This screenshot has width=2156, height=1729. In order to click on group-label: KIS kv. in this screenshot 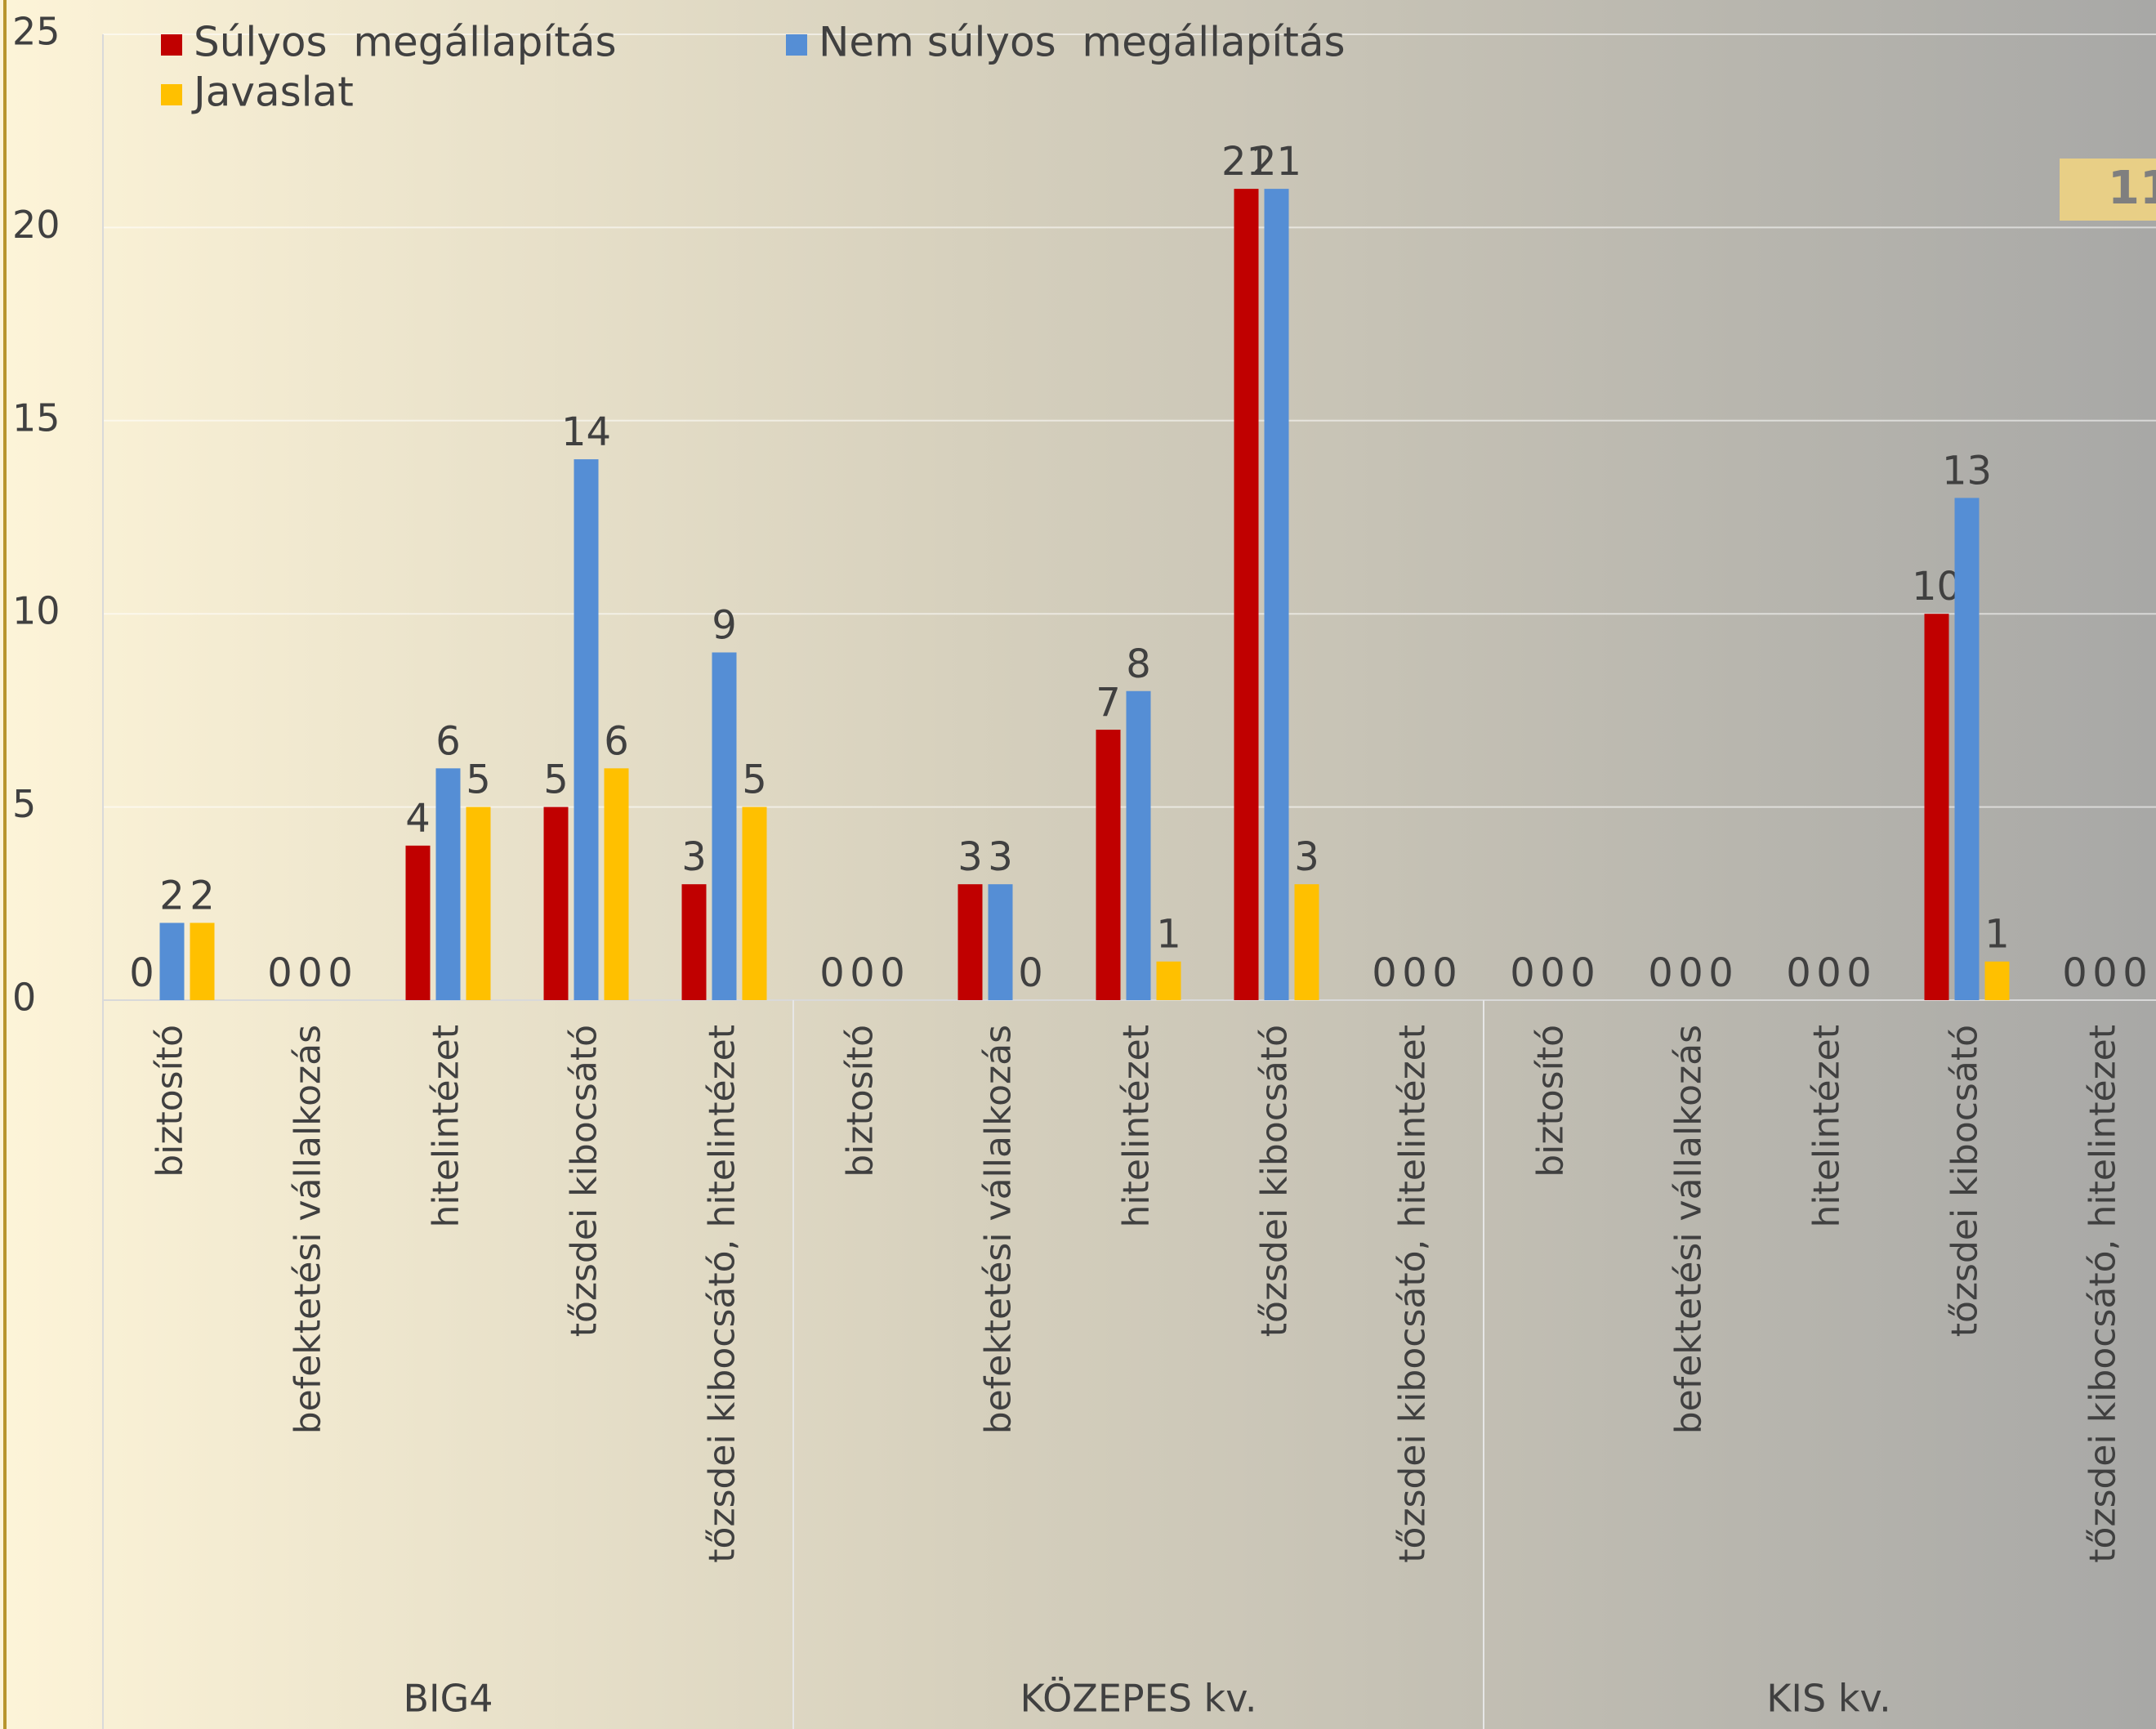, I will do `click(1828, 1699)`.